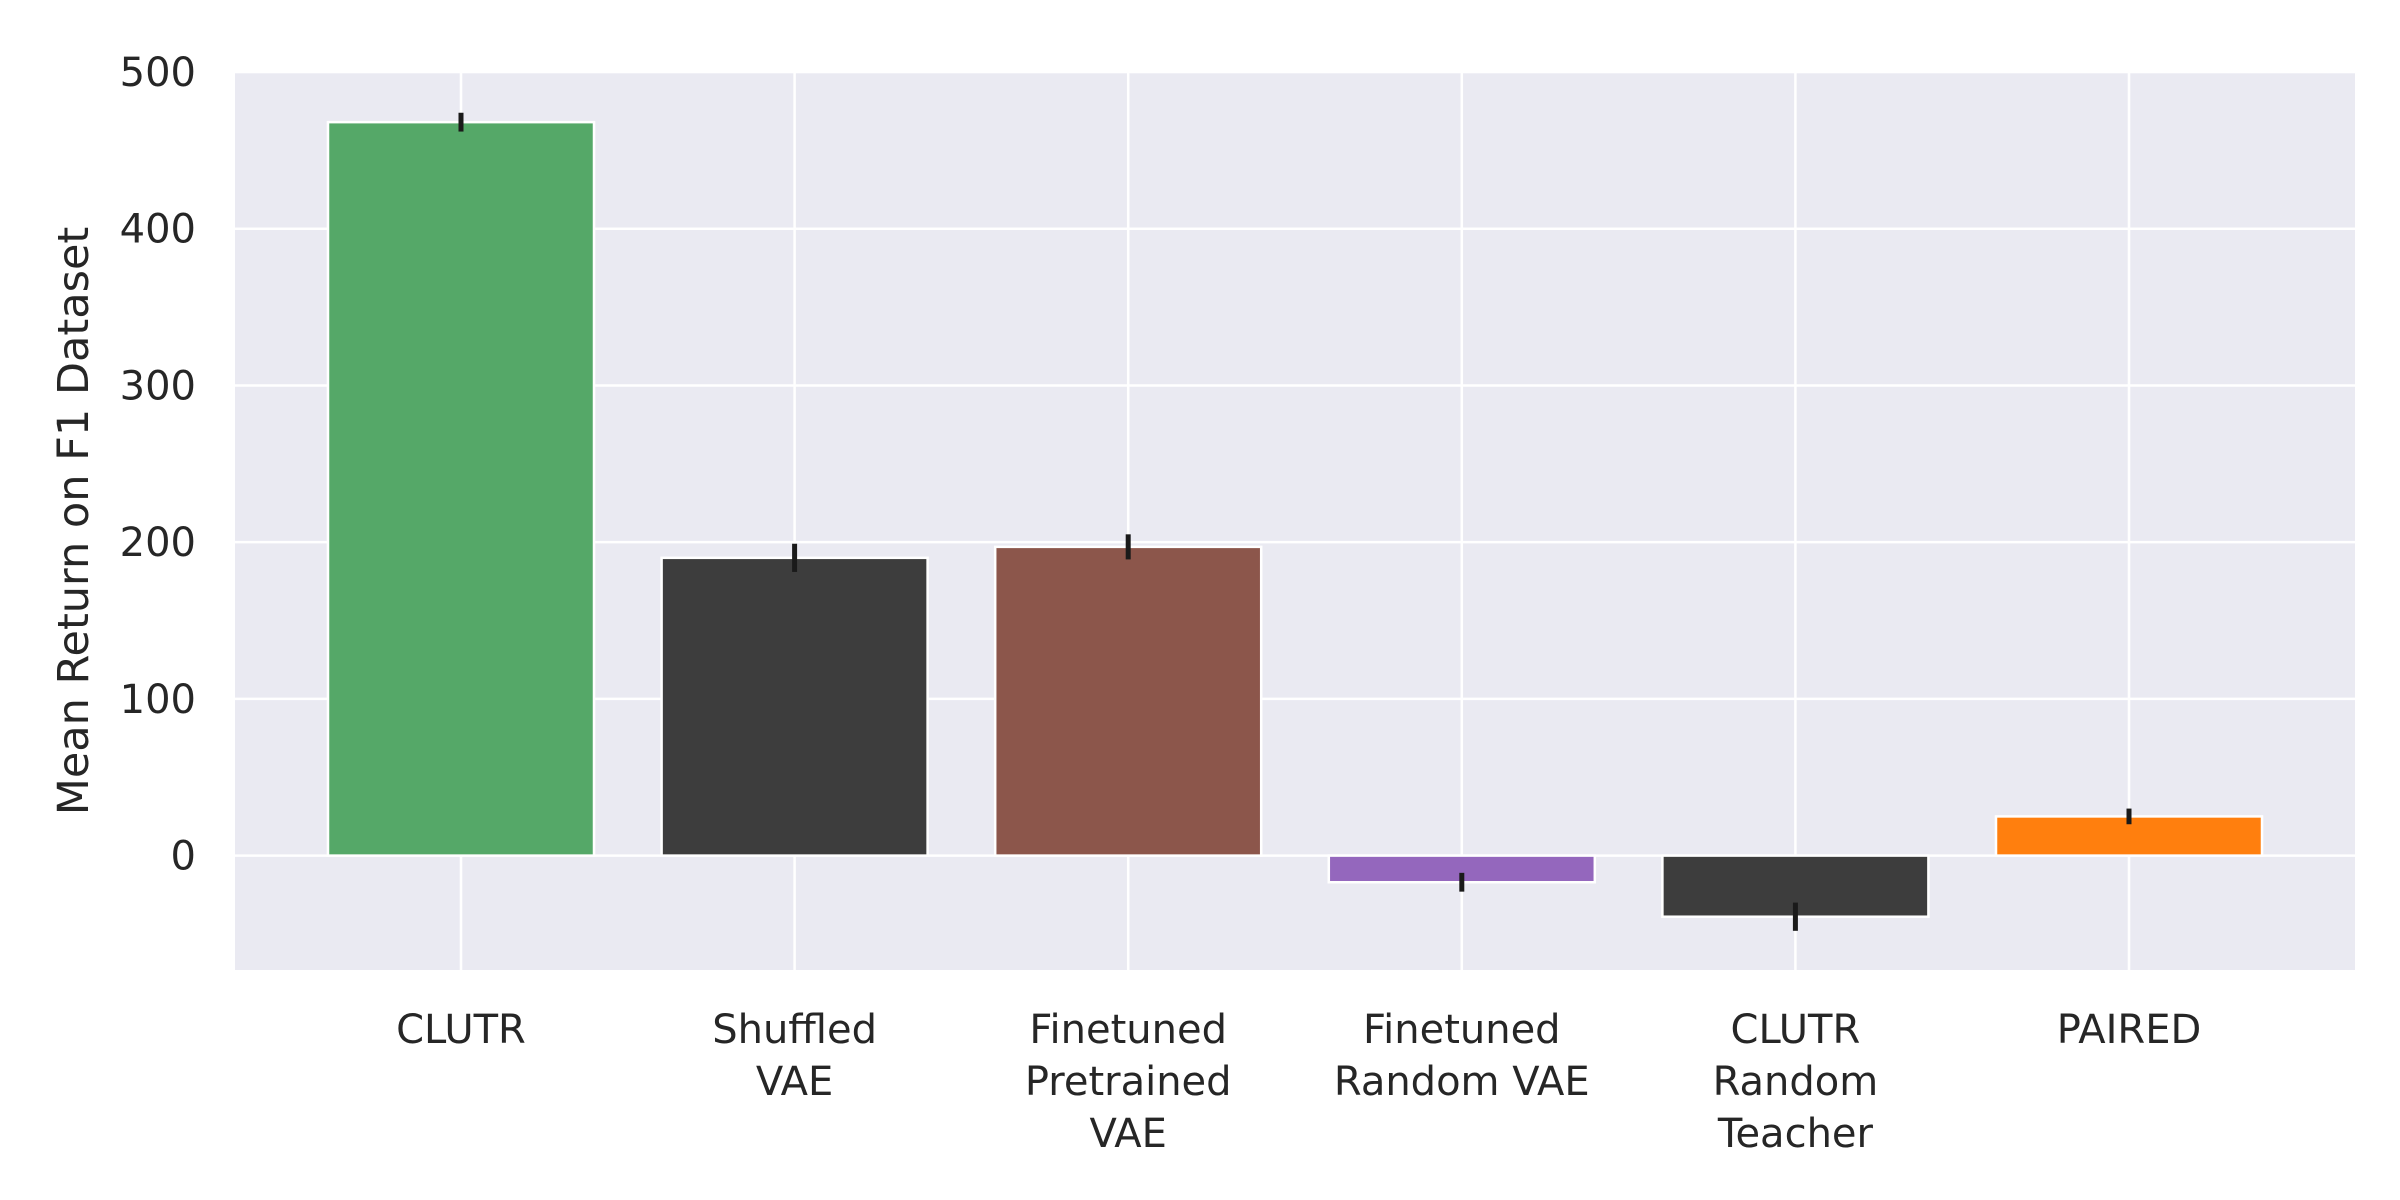 The width and height of the screenshot is (2400, 1200). Describe the element at coordinates (158, 230) in the screenshot. I see `y-tick-label-4: 400` at that location.